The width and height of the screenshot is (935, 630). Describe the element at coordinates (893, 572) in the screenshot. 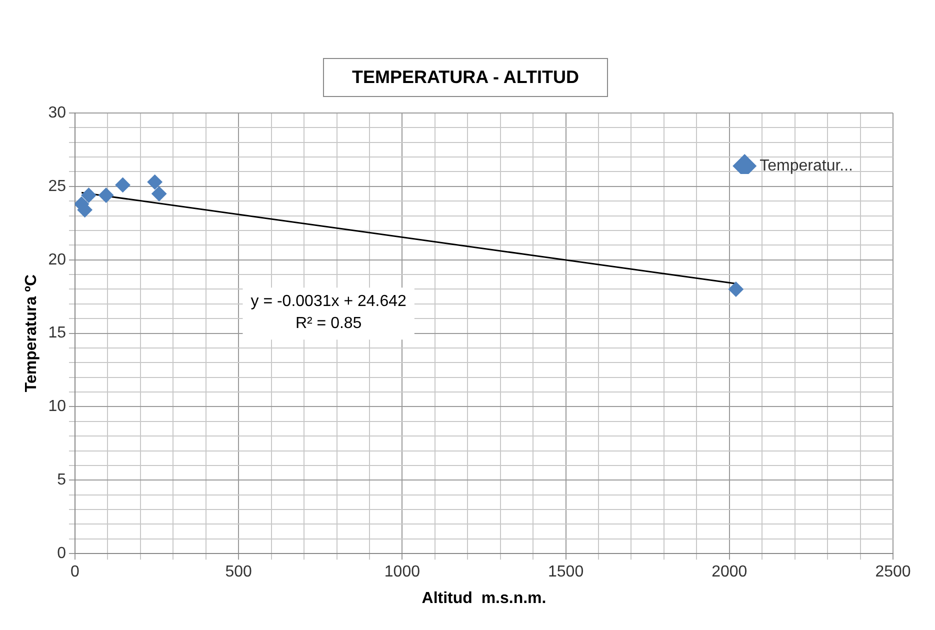

I see `x-tick-label: 2500` at that location.